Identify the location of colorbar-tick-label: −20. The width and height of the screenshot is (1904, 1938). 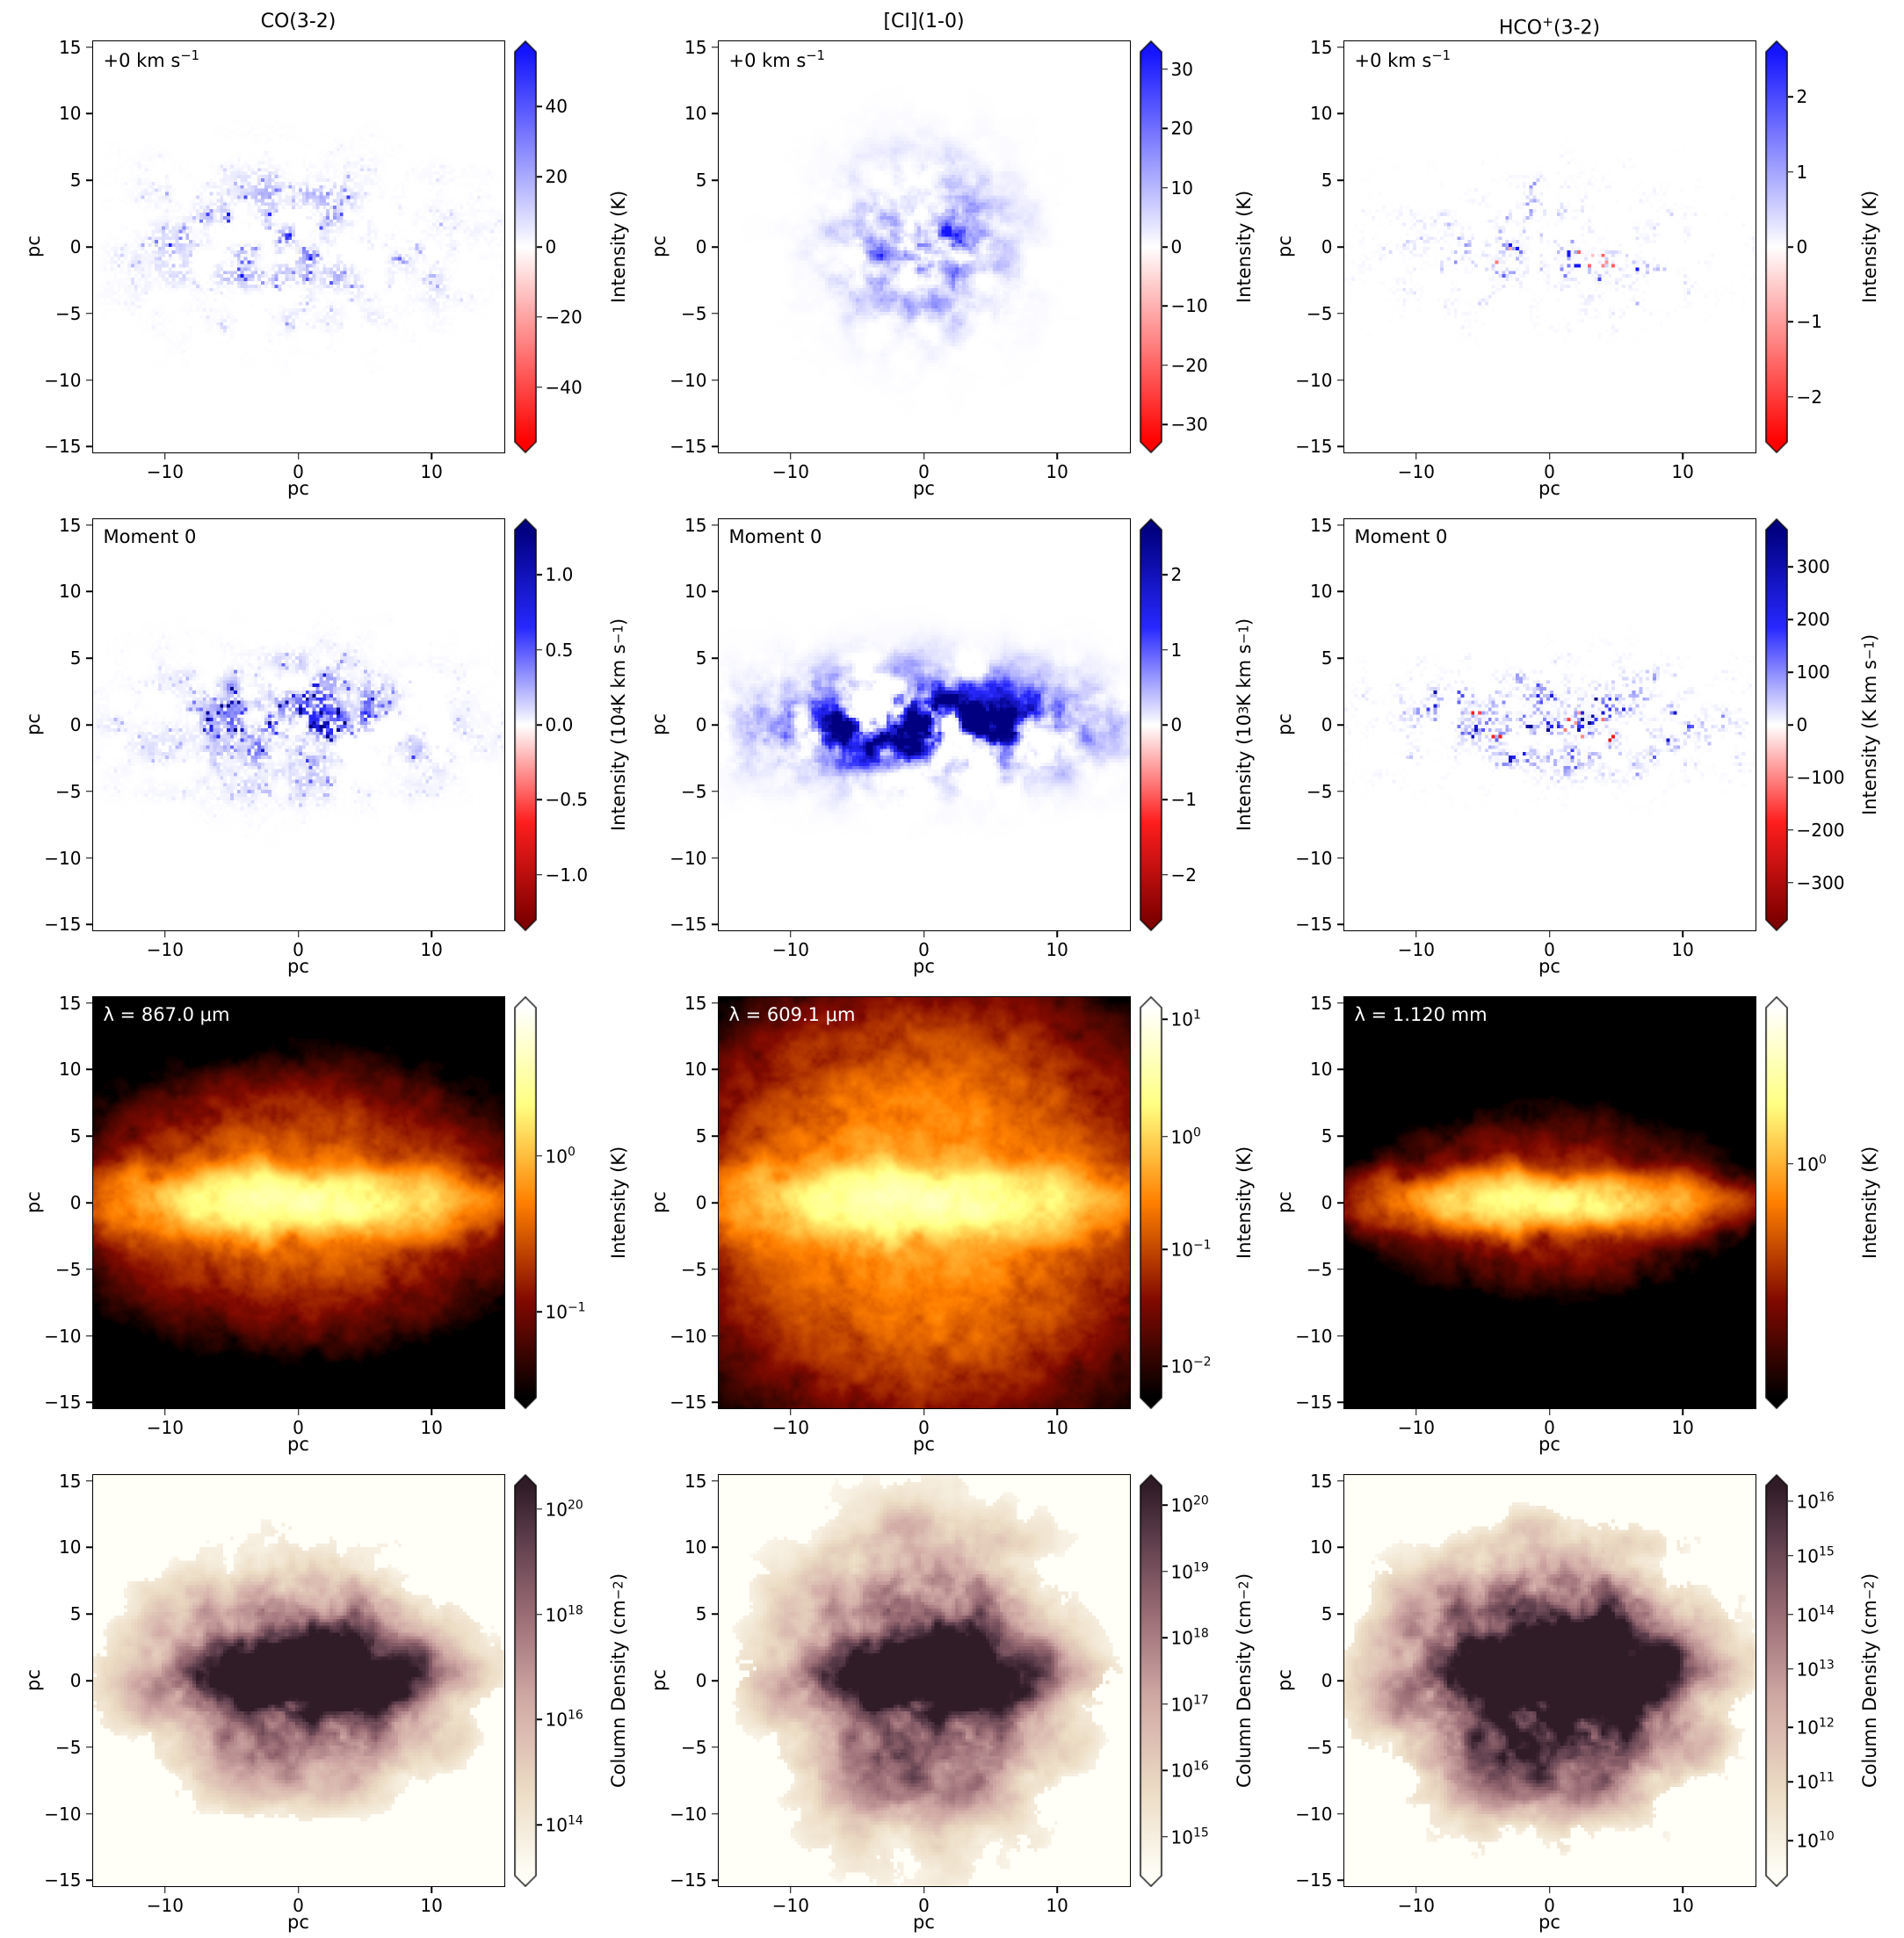
(1189, 365).